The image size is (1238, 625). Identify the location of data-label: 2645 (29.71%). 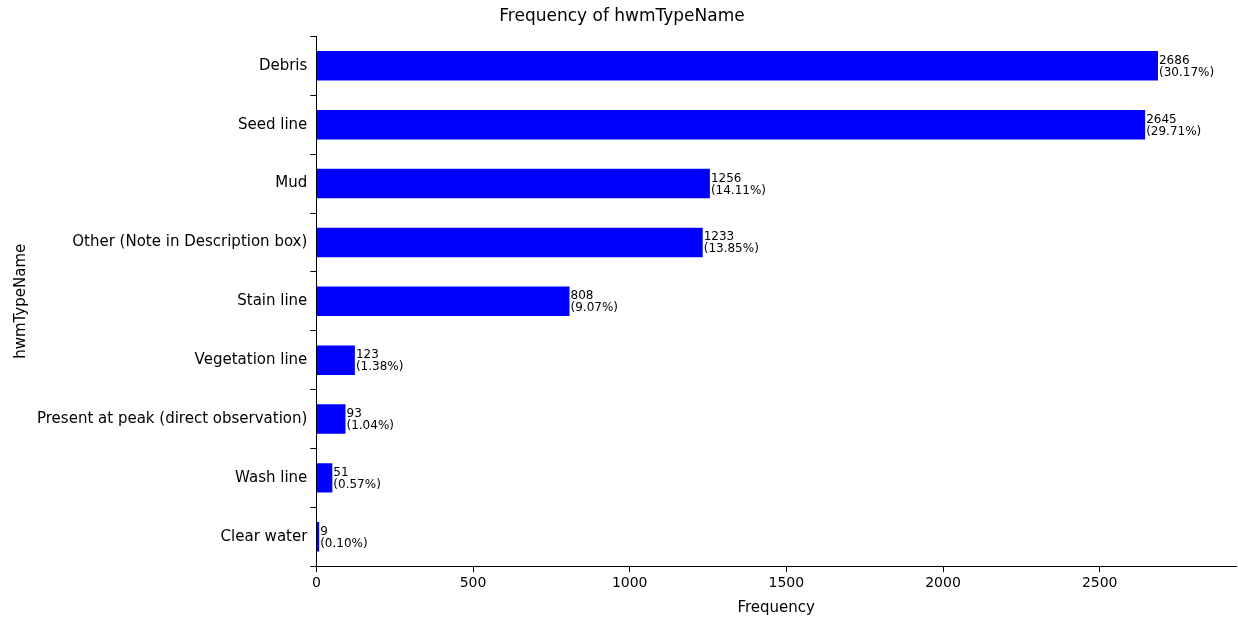
(1174, 124).